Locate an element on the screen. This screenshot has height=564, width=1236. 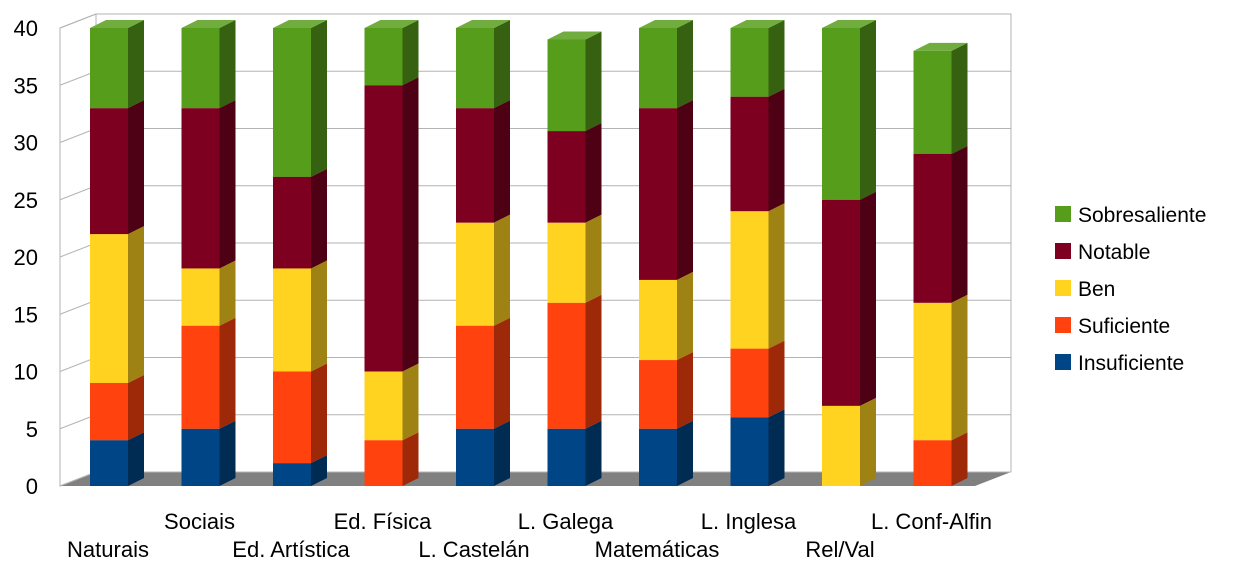
legend-item: Sobresaliente is located at coordinates (1130, 215).